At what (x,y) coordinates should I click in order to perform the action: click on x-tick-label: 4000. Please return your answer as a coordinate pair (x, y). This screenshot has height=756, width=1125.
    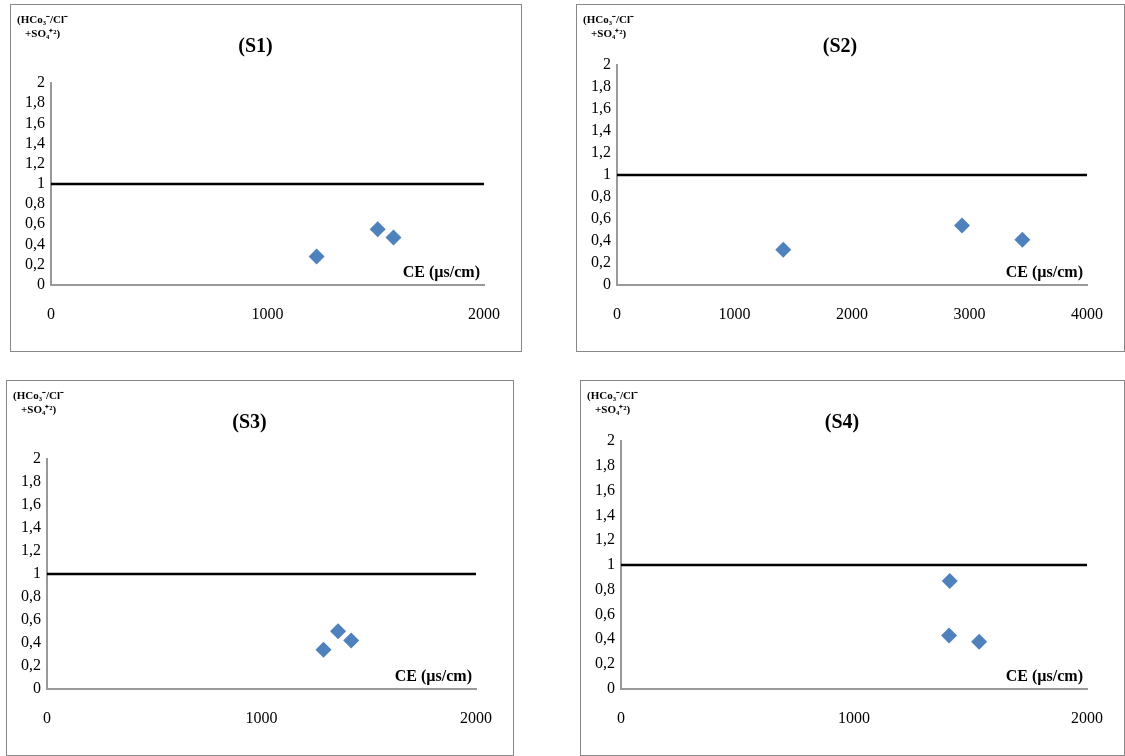
    Looking at the image, I should click on (1087, 313).